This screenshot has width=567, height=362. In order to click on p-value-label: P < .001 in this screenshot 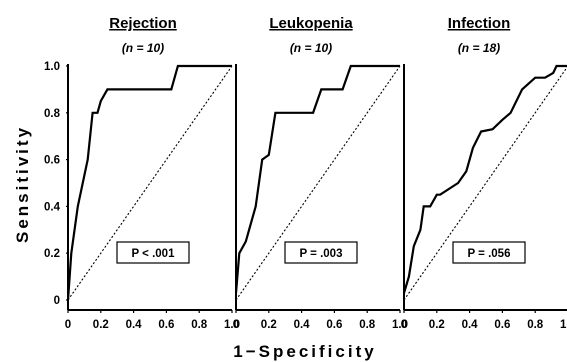, I will do `click(154, 254)`.